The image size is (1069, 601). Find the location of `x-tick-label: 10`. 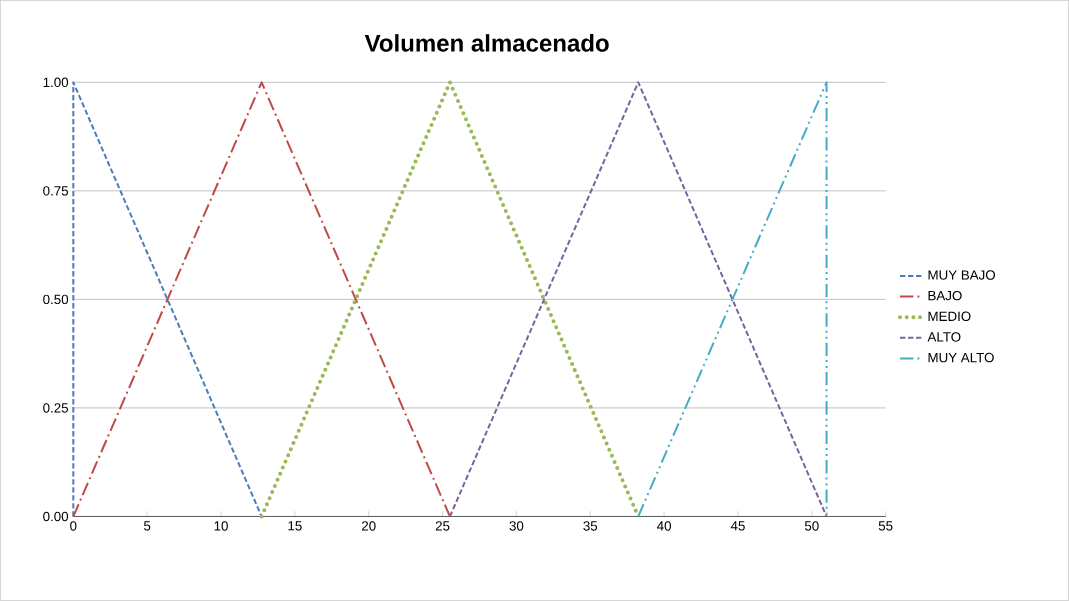

x-tick-label: 10 is located at coordinates (221, 526).